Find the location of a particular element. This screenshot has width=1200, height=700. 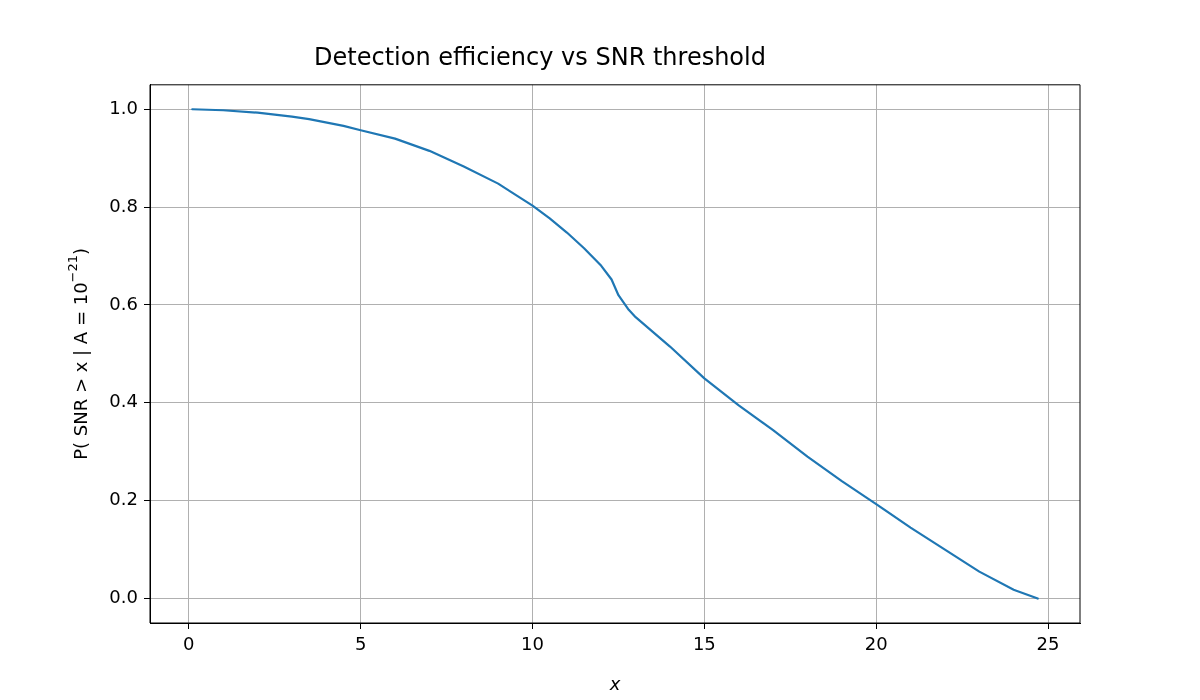

y-tick-label: 0.0 is located at coordinates (123, 597).